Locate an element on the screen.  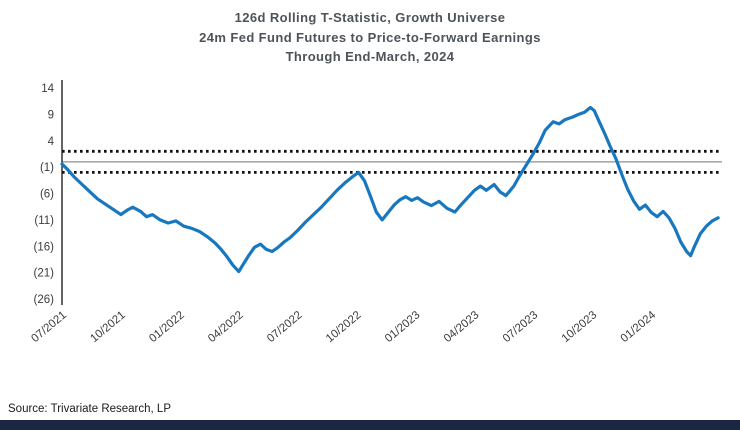
x-tick-label: 10/2022 is located at coordinates (344, 327).